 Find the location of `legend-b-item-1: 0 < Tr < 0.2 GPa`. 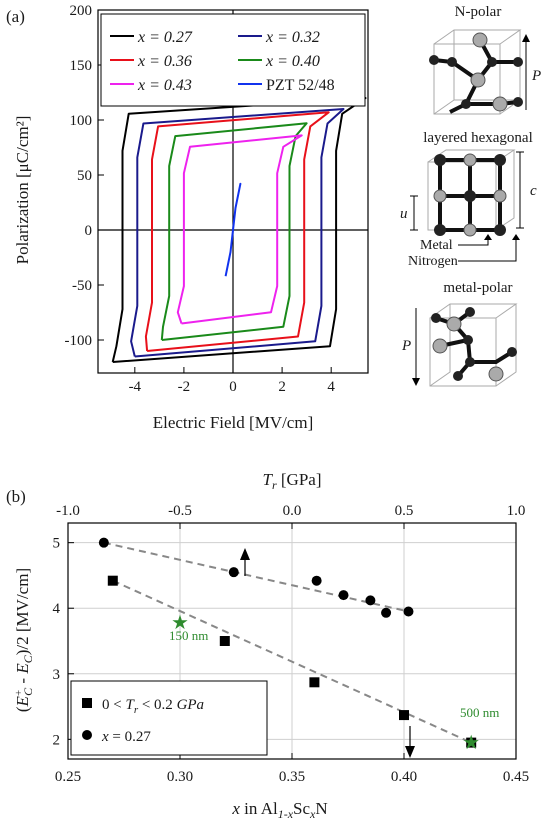

legend-b-item-1: 0 < Tr < 0.2 GPa is located at coordinates (153, 706).